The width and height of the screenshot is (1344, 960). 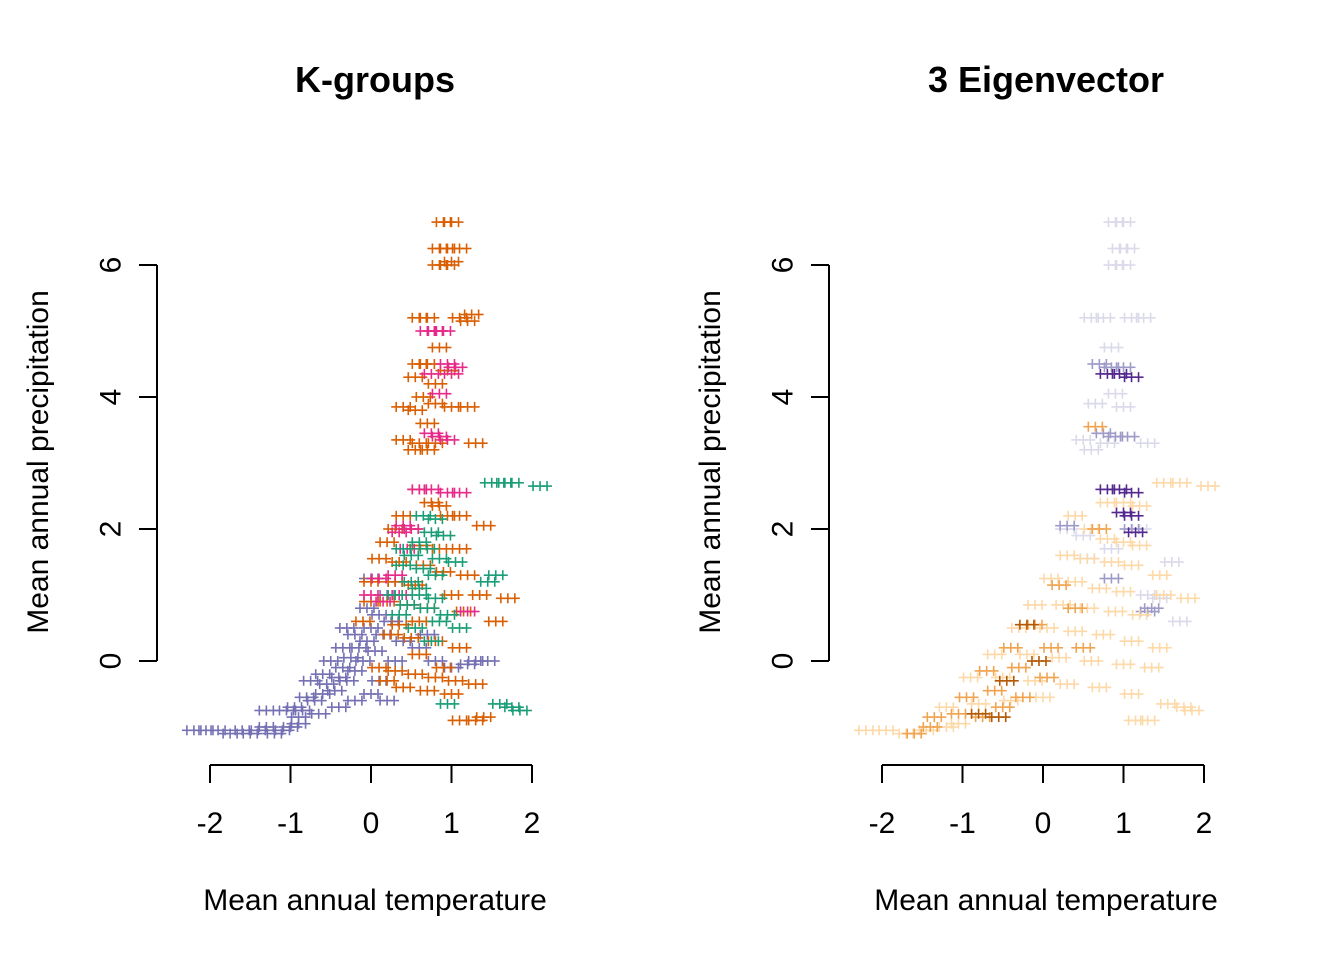 I want to click on y-tick-label: 0, so click(x=111, y=661).